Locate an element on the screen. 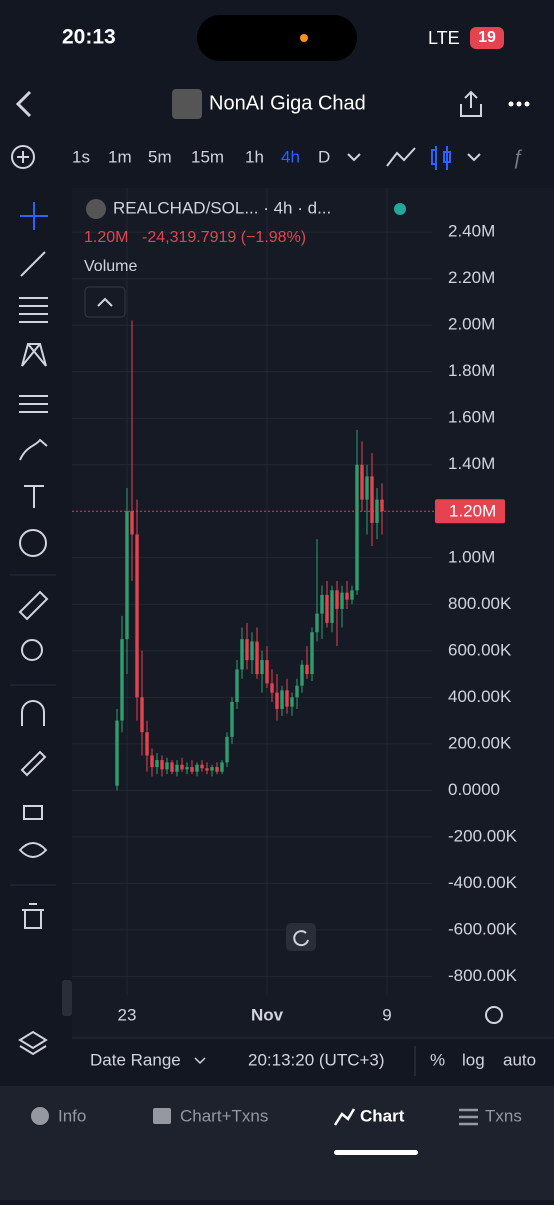 The width and height of the screenshot is (554, 1205). line-tool is located at coordinates (401, 157).